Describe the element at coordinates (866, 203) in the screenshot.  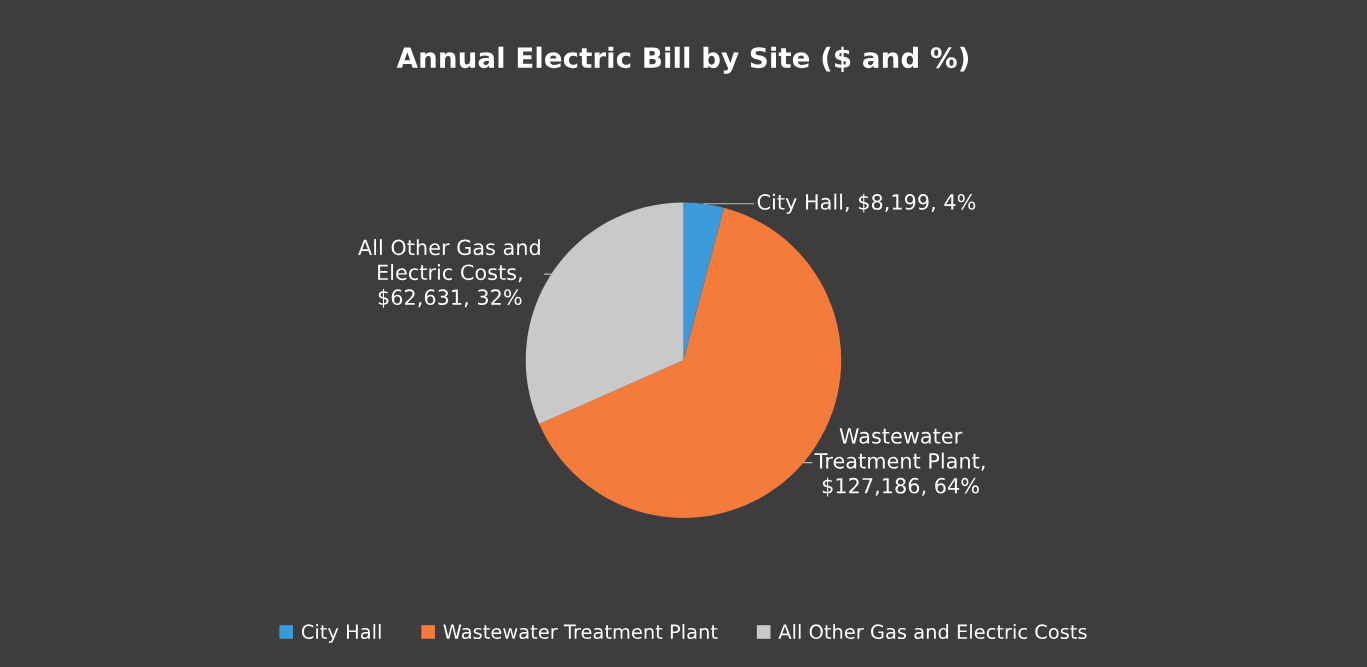
I see `data-label: City Hall, $8,199, 4%` at that location.